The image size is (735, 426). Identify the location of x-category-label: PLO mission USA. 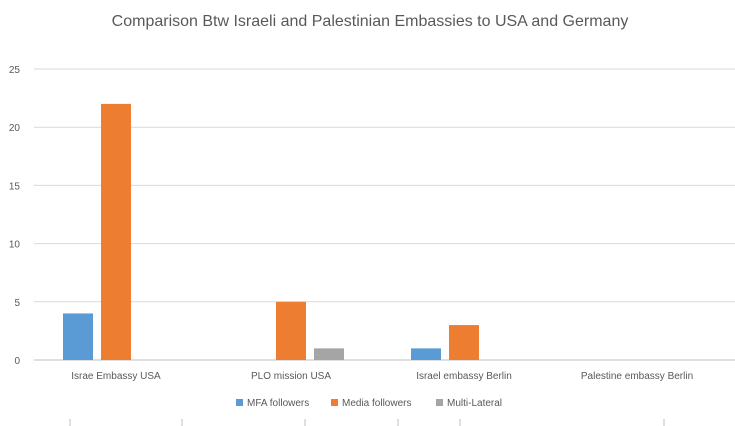
(291, 376).